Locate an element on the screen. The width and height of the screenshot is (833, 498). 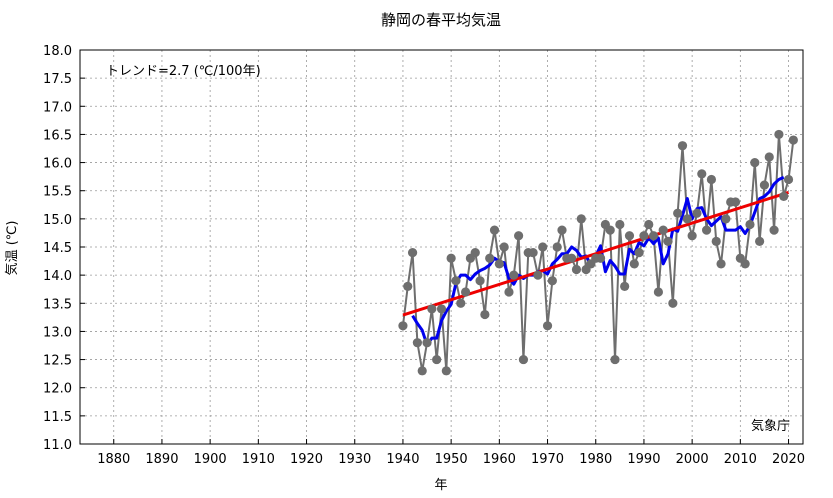
y-tick-label: 12.0 is located at coordinates (57, 389).